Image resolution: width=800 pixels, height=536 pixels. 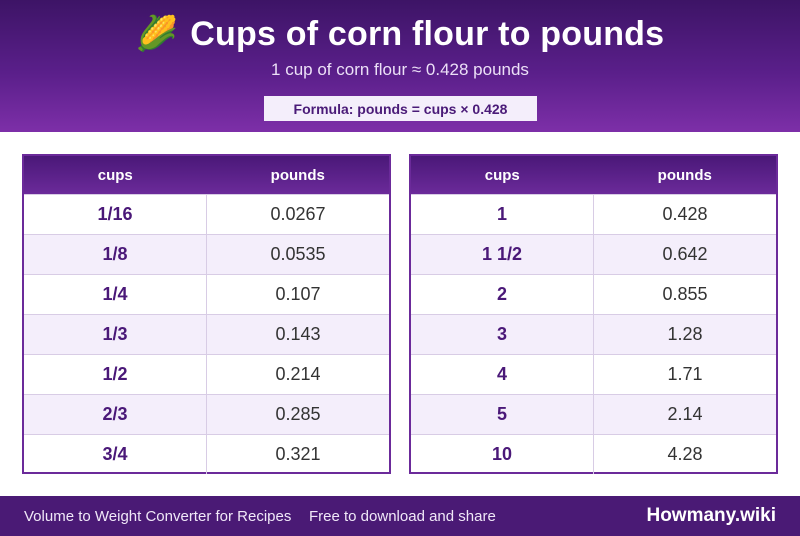 I want to click on cups-cell: 1/16, so click(x=115, y=214).